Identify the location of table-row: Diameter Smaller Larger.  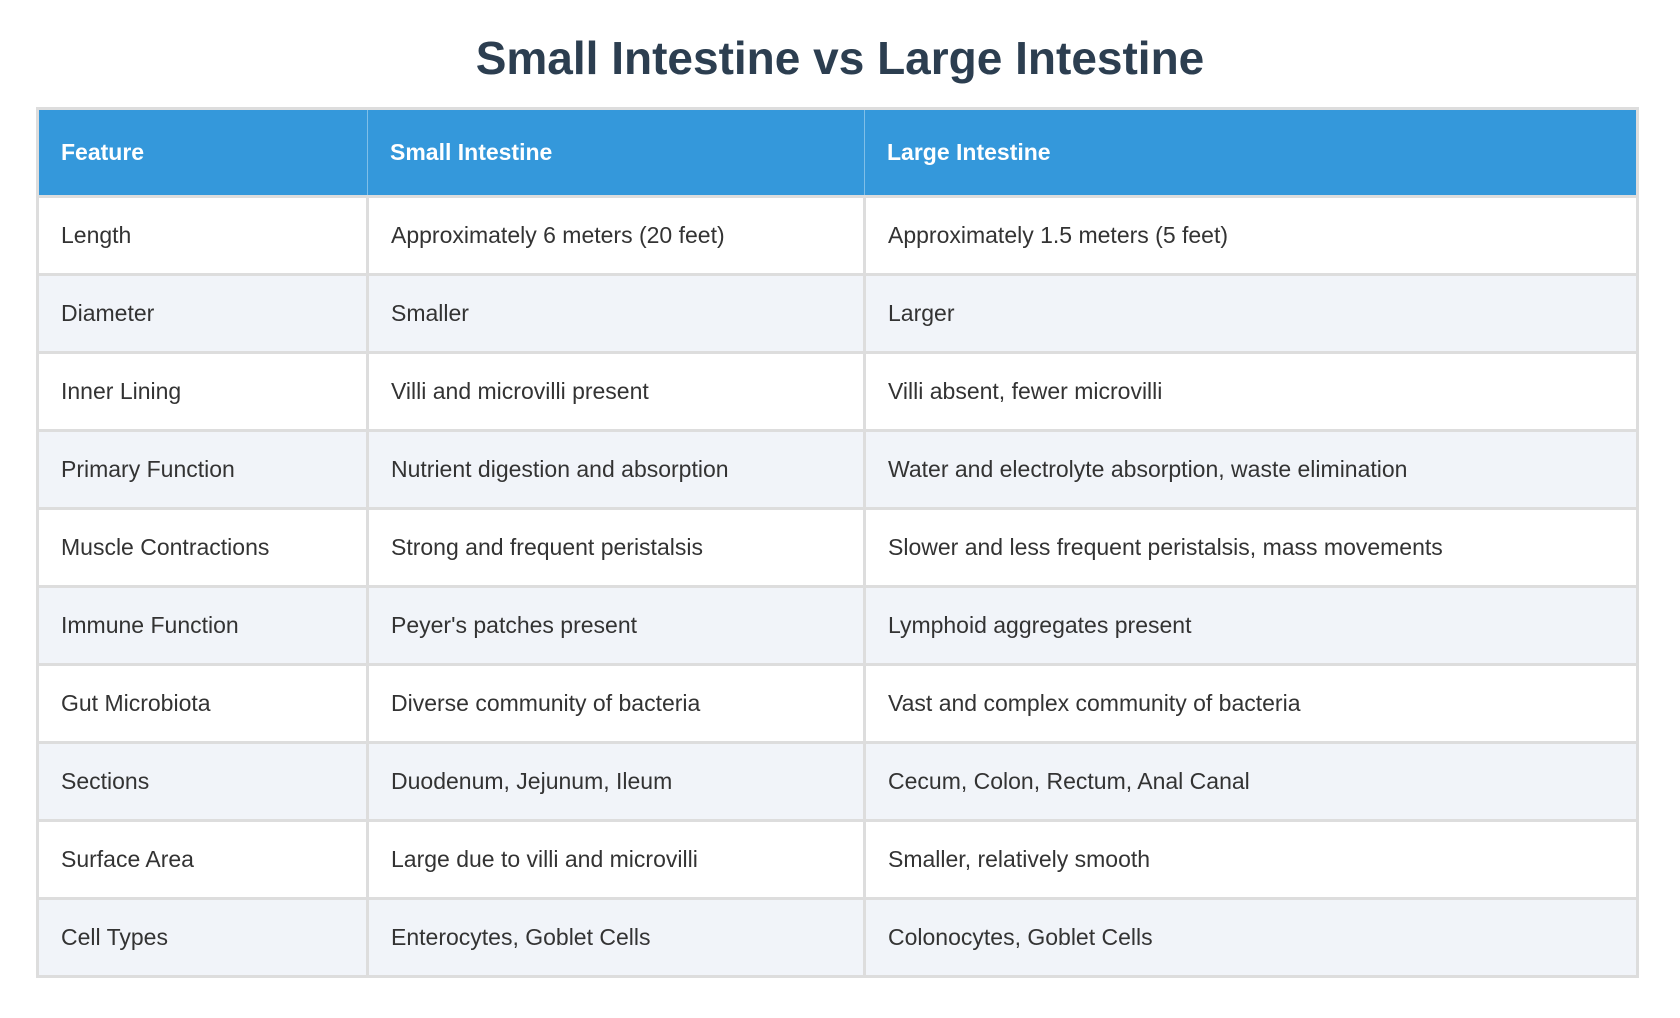
(837, 313).